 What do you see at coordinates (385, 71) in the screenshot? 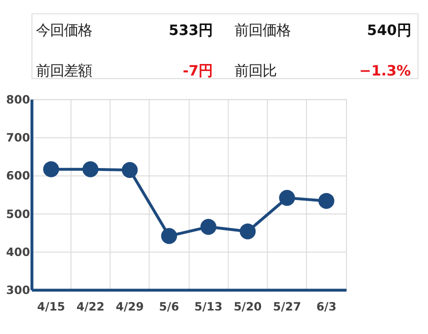
I see `text: −1.3%` at bounding box center [385, 71].